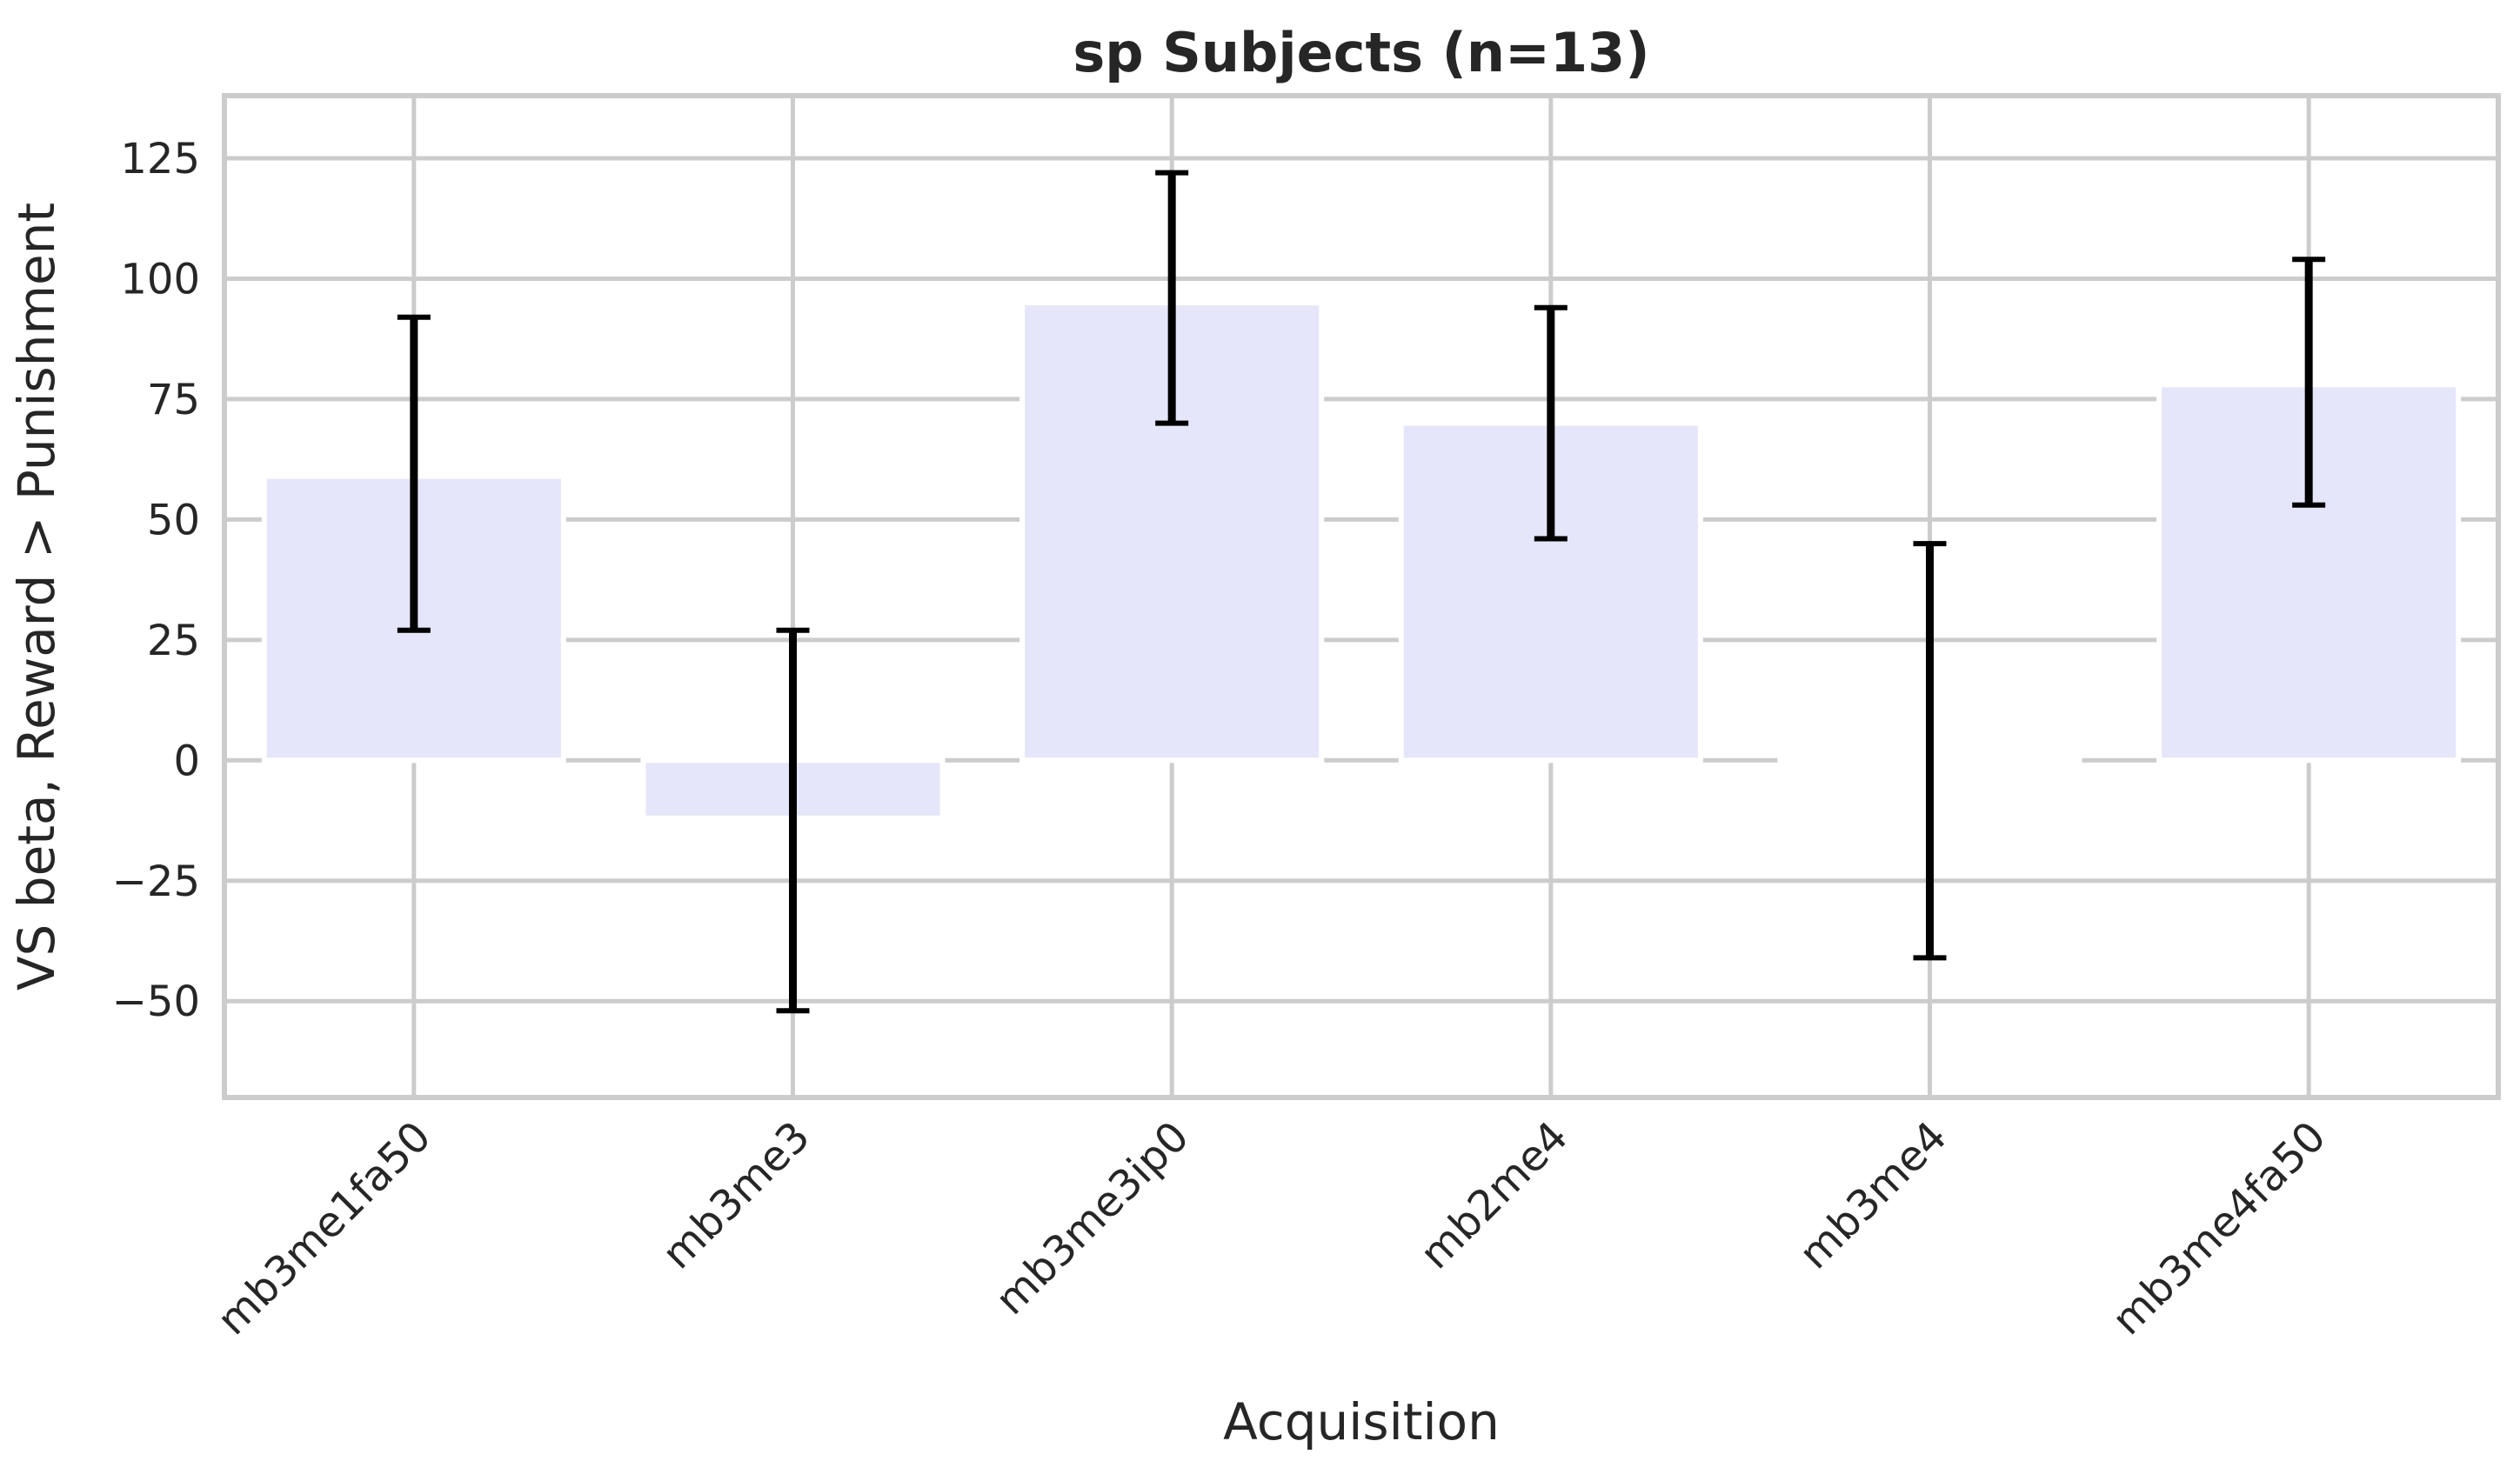 The height and width of the screenshot is (1481, 2520). What do you see at coordinates (1172, 298) in the screenshot?
I see `error-bar-mb3me3ip0` at bounding box center [1172, 298].